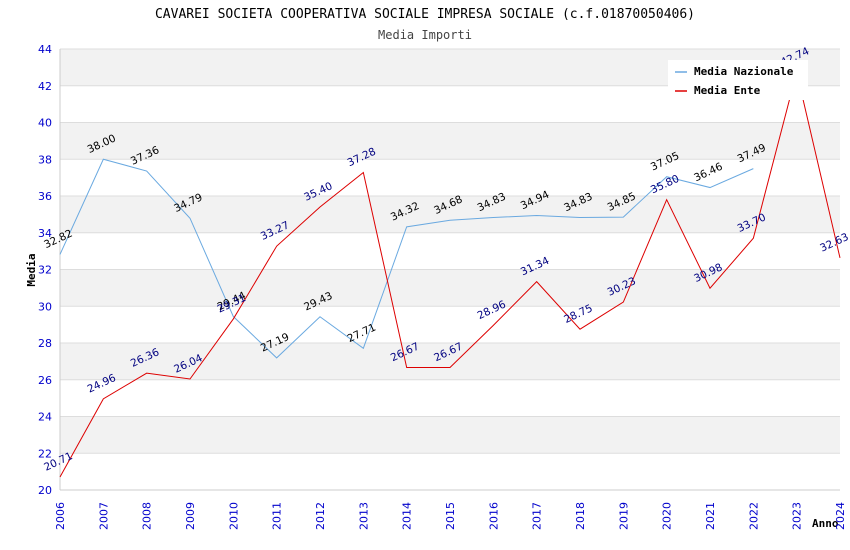 Image resolution: width=850 pixels, height=550 pixels. I want to click on x-tick-label: 2015, so click(450, 516).